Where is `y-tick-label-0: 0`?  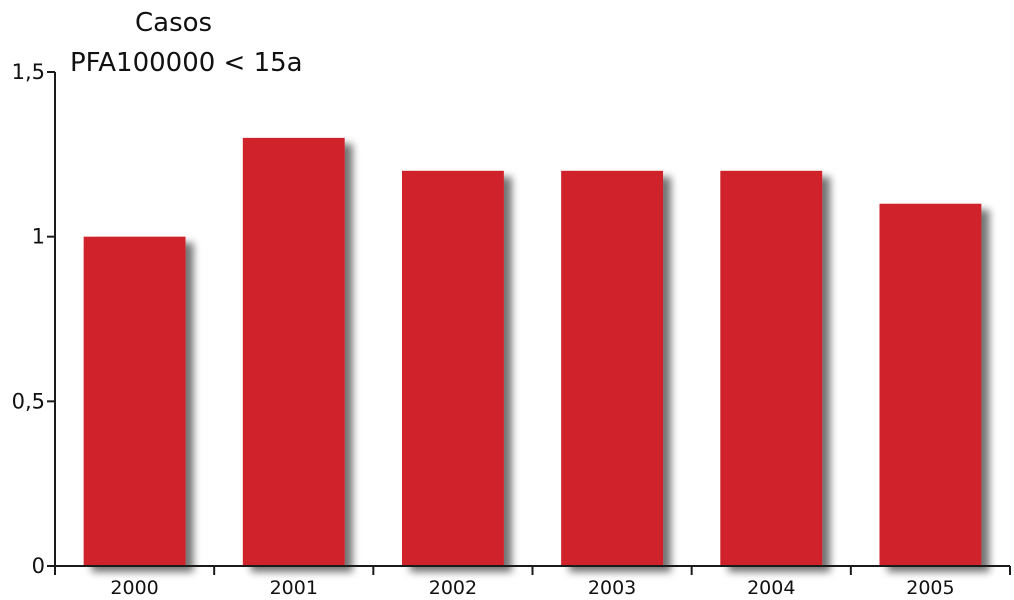
y-tick-label-0: 0 is located at coordinates (38, 566).